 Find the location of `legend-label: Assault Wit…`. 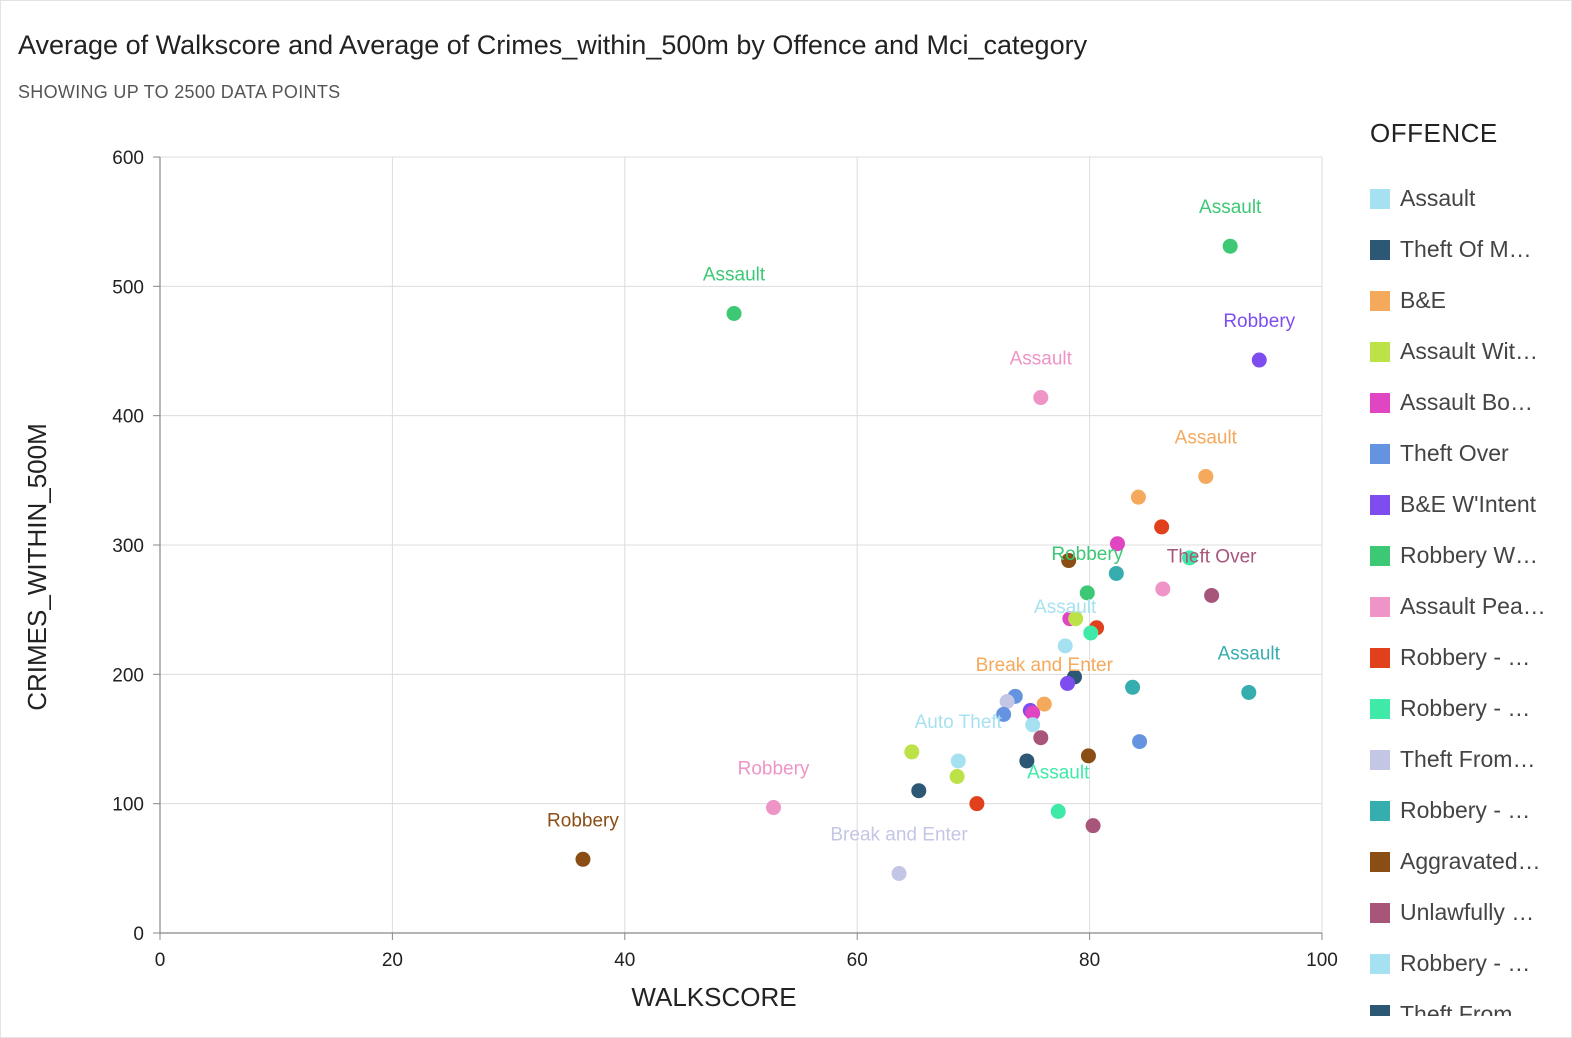

legend-label: Assault Wit… is located at coordinates (1469, 351).